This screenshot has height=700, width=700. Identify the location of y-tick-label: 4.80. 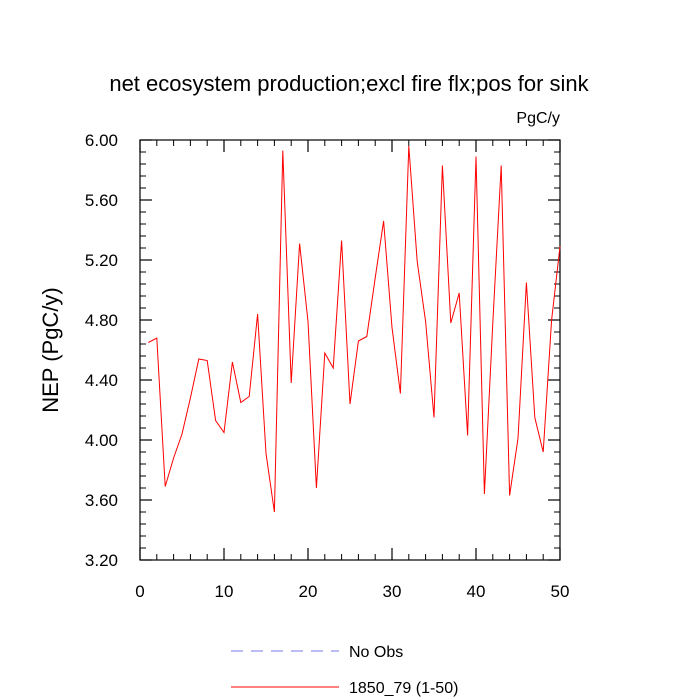
(101, 320).